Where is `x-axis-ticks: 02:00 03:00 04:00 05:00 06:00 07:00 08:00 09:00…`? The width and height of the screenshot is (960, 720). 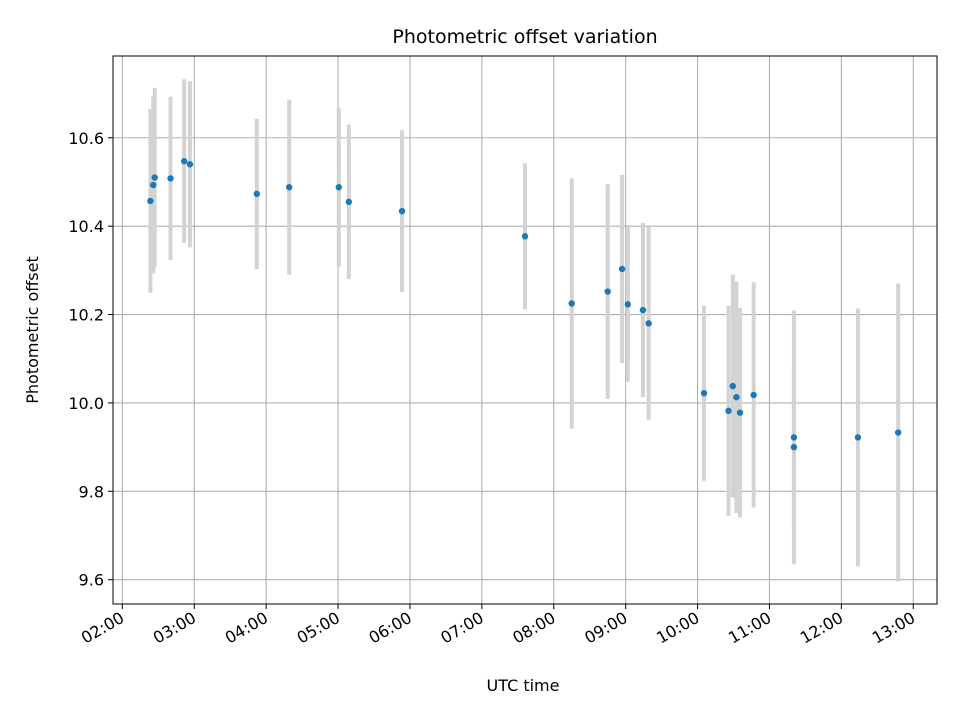 x-axis-ticks: 02:00 03:00 04:00 05:00 06:00 07:00 08:00 09:00… is located at coordinates (498, 626).